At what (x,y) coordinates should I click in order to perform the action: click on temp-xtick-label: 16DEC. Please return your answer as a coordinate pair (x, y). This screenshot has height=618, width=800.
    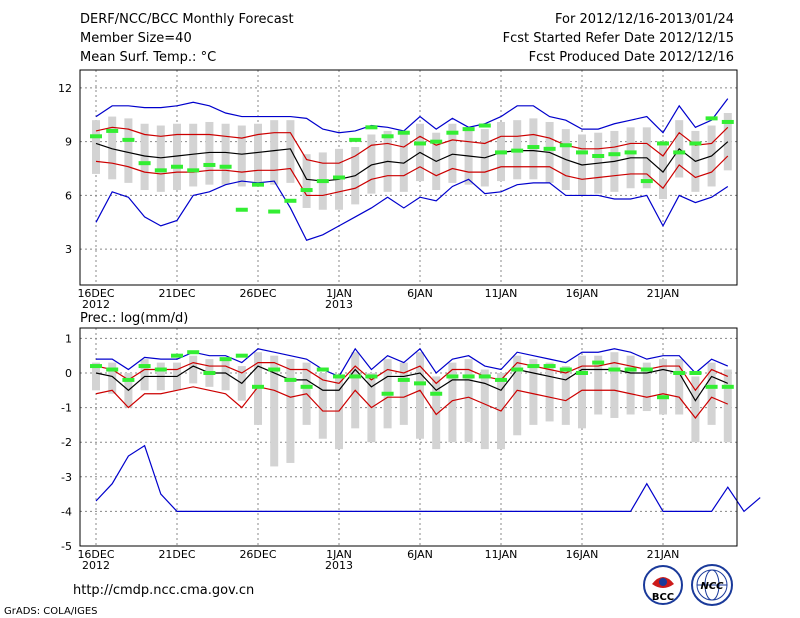
    Looking at the image, I should click on (95, 293).